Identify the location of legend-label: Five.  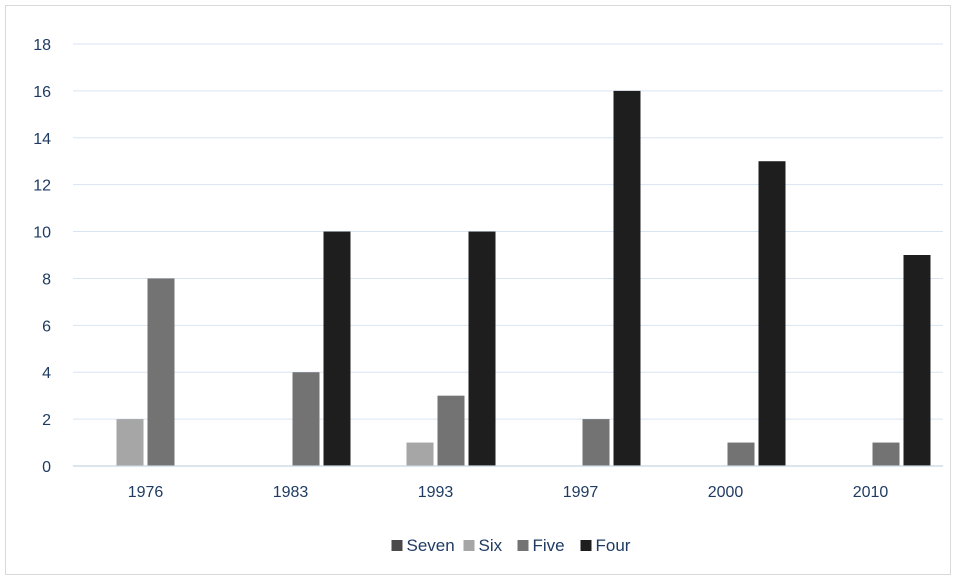
(549, 545).